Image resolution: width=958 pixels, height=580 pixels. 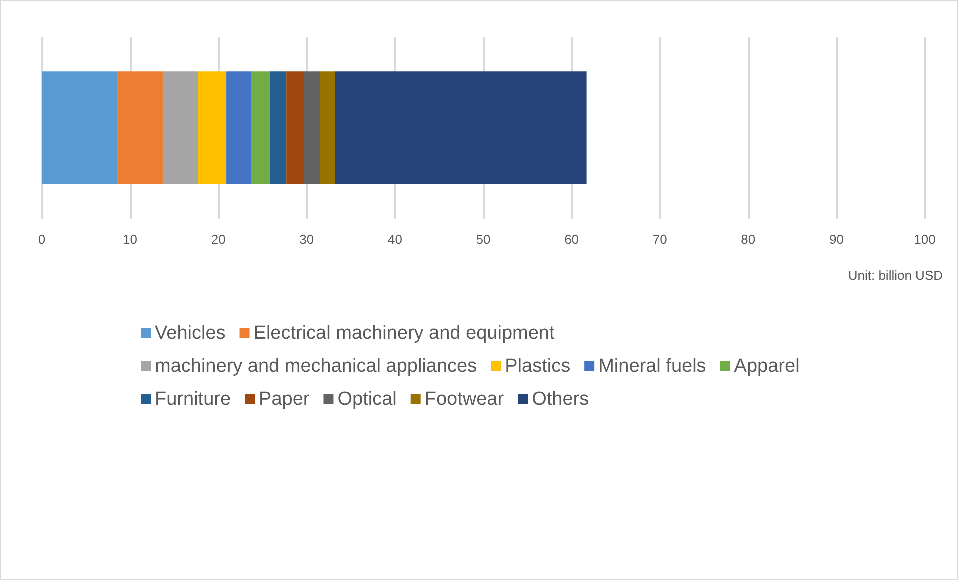 What do you see at coordinates (572, 239) in the screenshot?
I see `x-tick-label: 60` at bounding box center [572, 239].